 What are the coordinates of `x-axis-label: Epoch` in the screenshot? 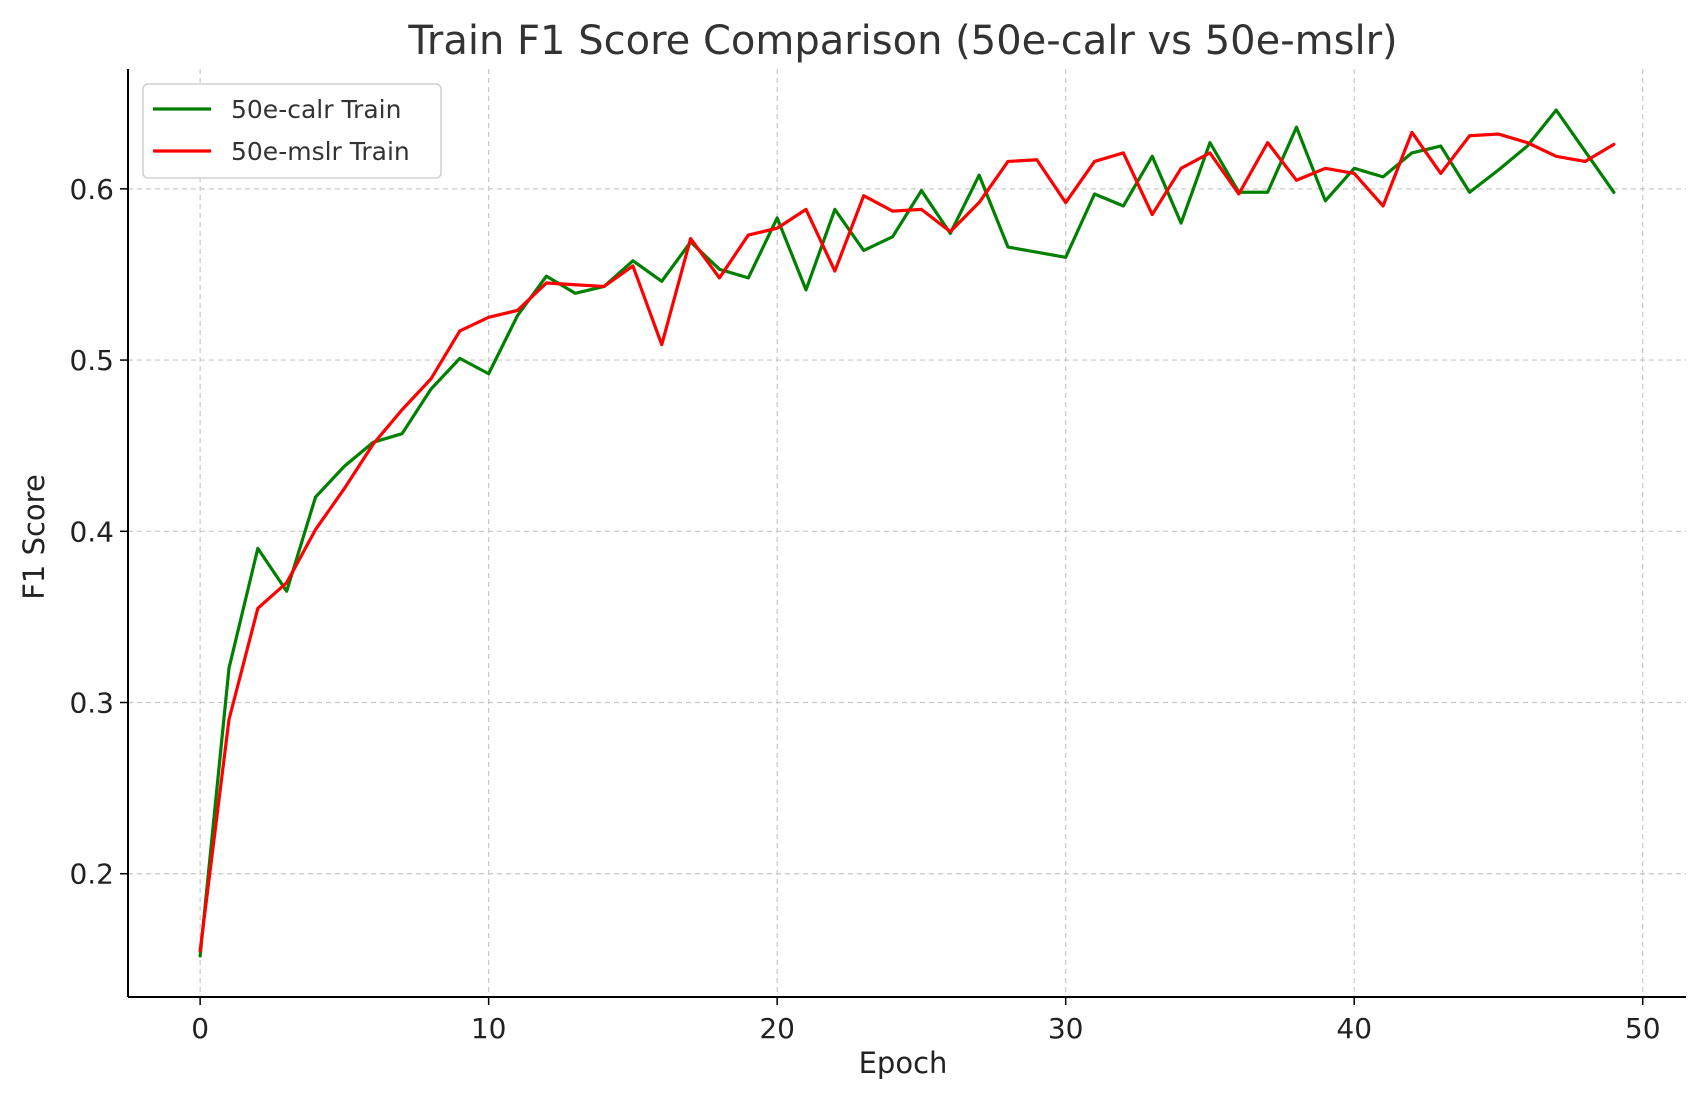 It's located at (903, 1063).